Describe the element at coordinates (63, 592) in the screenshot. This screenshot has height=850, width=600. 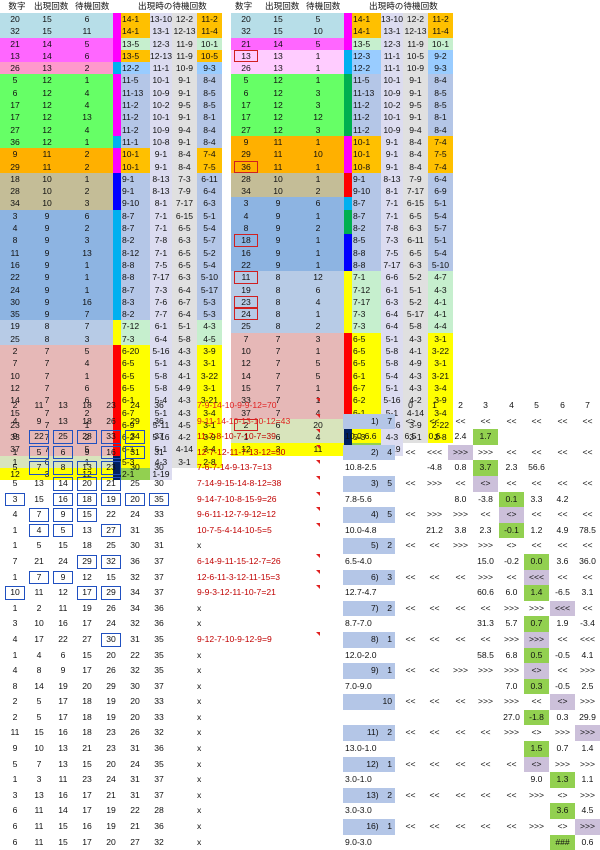
I see `draw-number: 12` at that location.